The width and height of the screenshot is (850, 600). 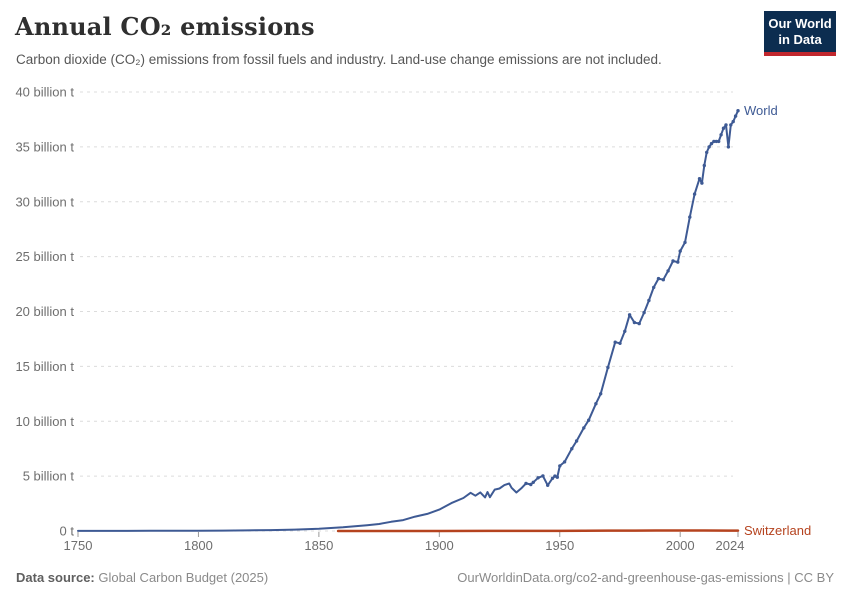 I want to click on x-axis-tick-label: 2000, so click(x=680, y=545).